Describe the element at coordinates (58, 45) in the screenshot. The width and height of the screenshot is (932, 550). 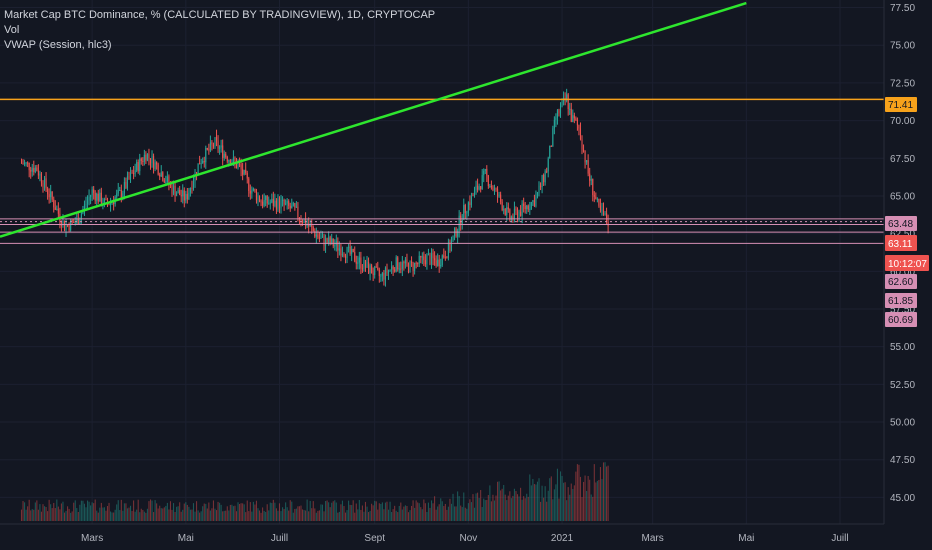
I see `legend-vwap: VWAP (Session, hlc3)` at that location.